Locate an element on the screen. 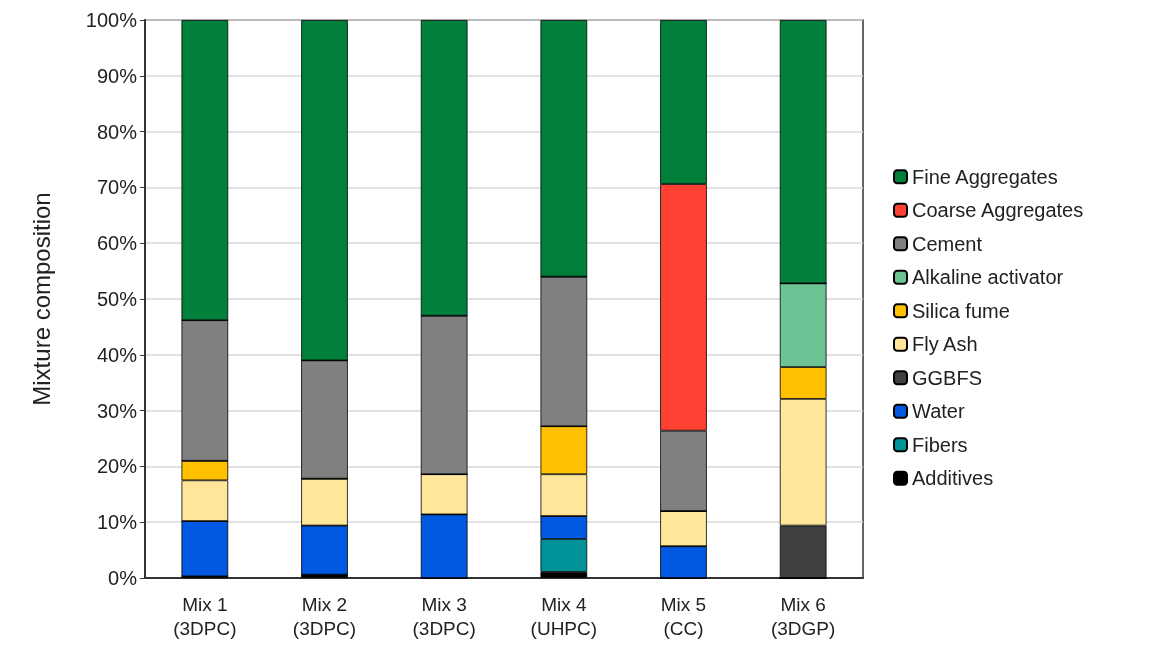  y-tick-label: 100% is located at coordinates (111, 20).